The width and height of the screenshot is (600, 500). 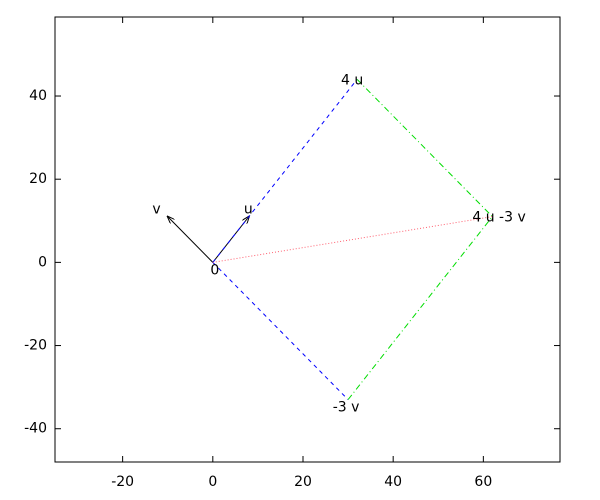 What do you see at coordinates (498, 218) in the screenshot?
I see `point-label: 4 u -3 v` at bounding box center [498, 218].